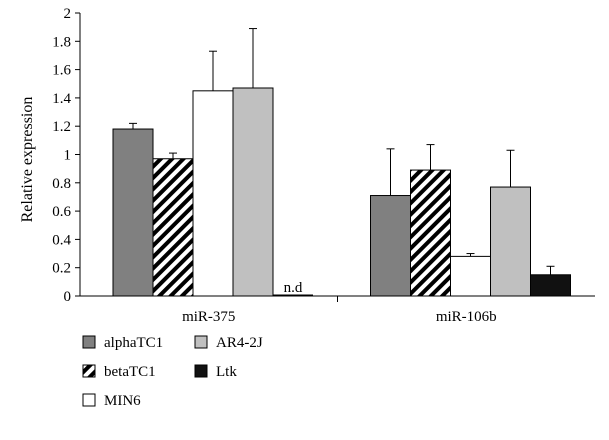 This screenshot has width=609, height=440. What do you see at coordinates (61, 42) in the screenshot?
I see `y-tick-label: 1.8` at bounding box center [61, 42].